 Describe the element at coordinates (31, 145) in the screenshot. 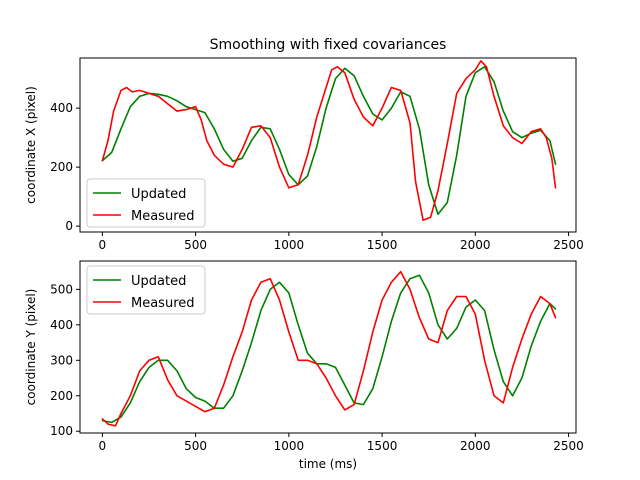

I see `y-axis-label: coordinate X (pixel)` at that location.